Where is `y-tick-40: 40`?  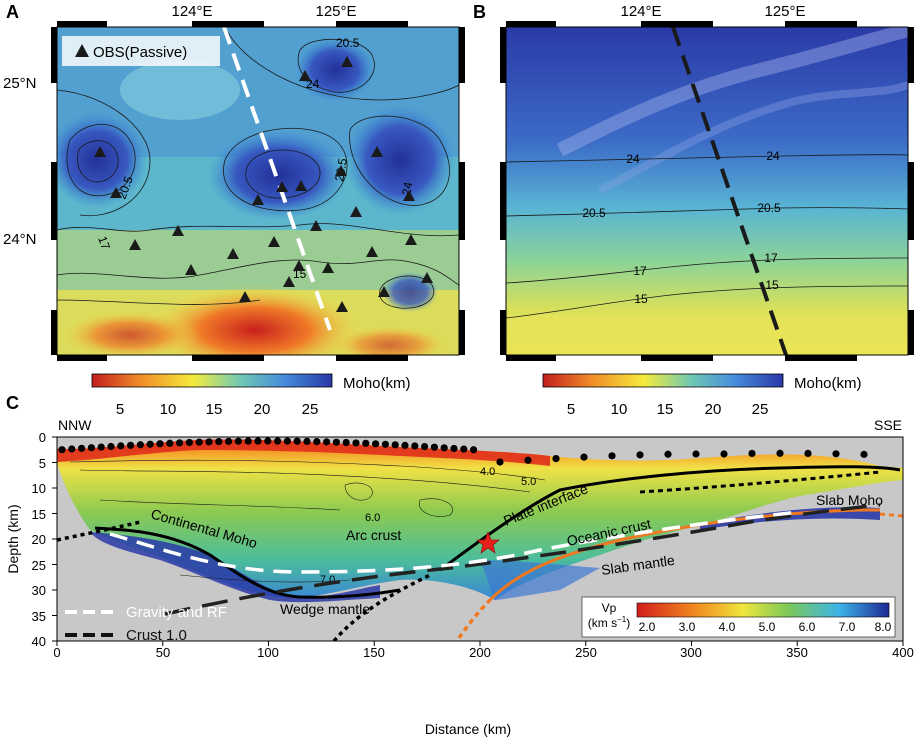
y-tick-40: 40 is located at coordinates (39, 641).